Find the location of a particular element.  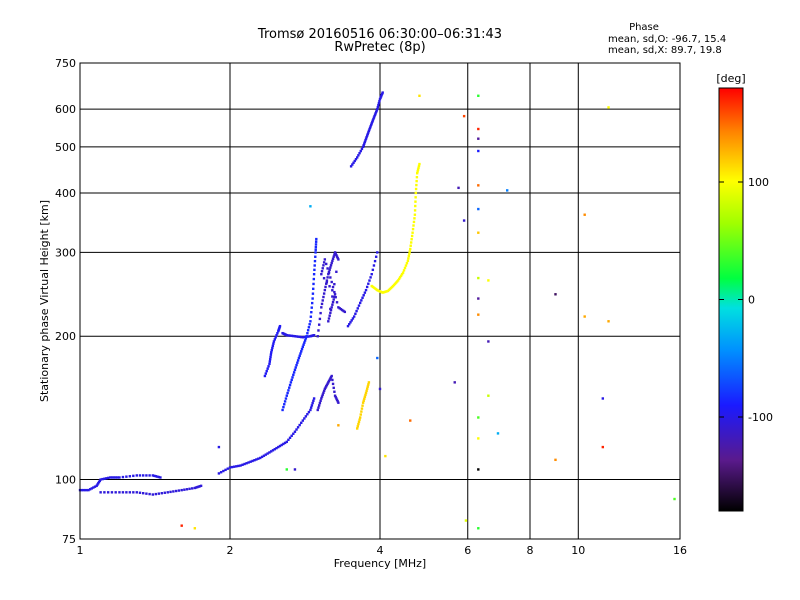

y-tick-label: 300 is located at coordinates (65, 252).